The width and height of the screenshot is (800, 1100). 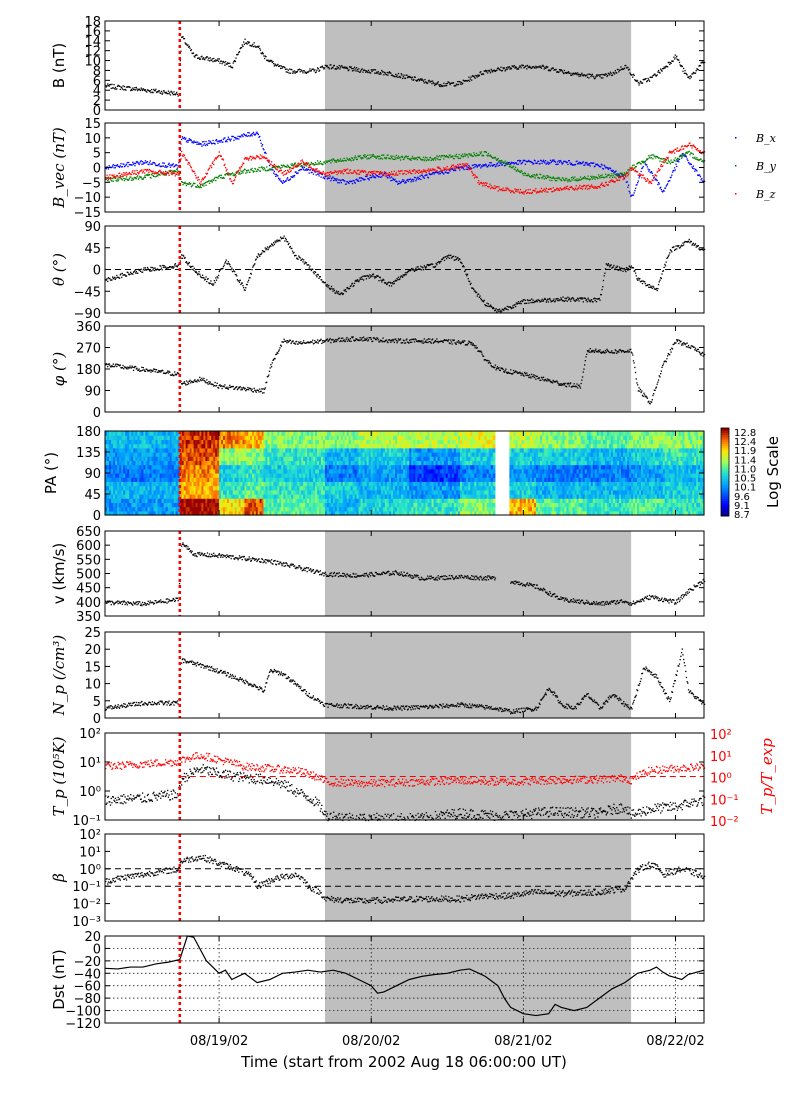 What do you see at coordinates (765, 194) in the screenshot?
I see `legend-label: B_z` at bounding box center [765, 194].